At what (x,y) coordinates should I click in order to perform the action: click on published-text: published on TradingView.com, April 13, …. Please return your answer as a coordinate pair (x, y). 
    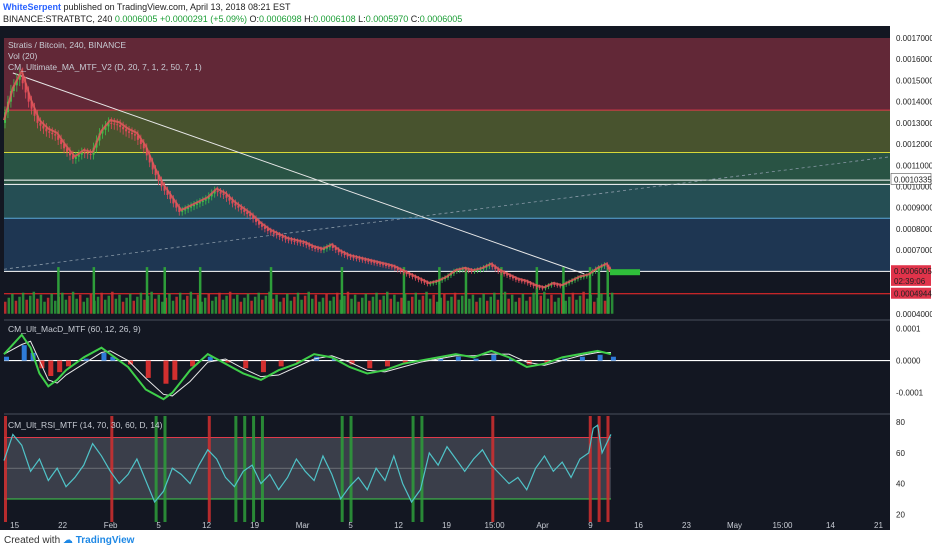
    Looking at the image, I should click on (177, 7).